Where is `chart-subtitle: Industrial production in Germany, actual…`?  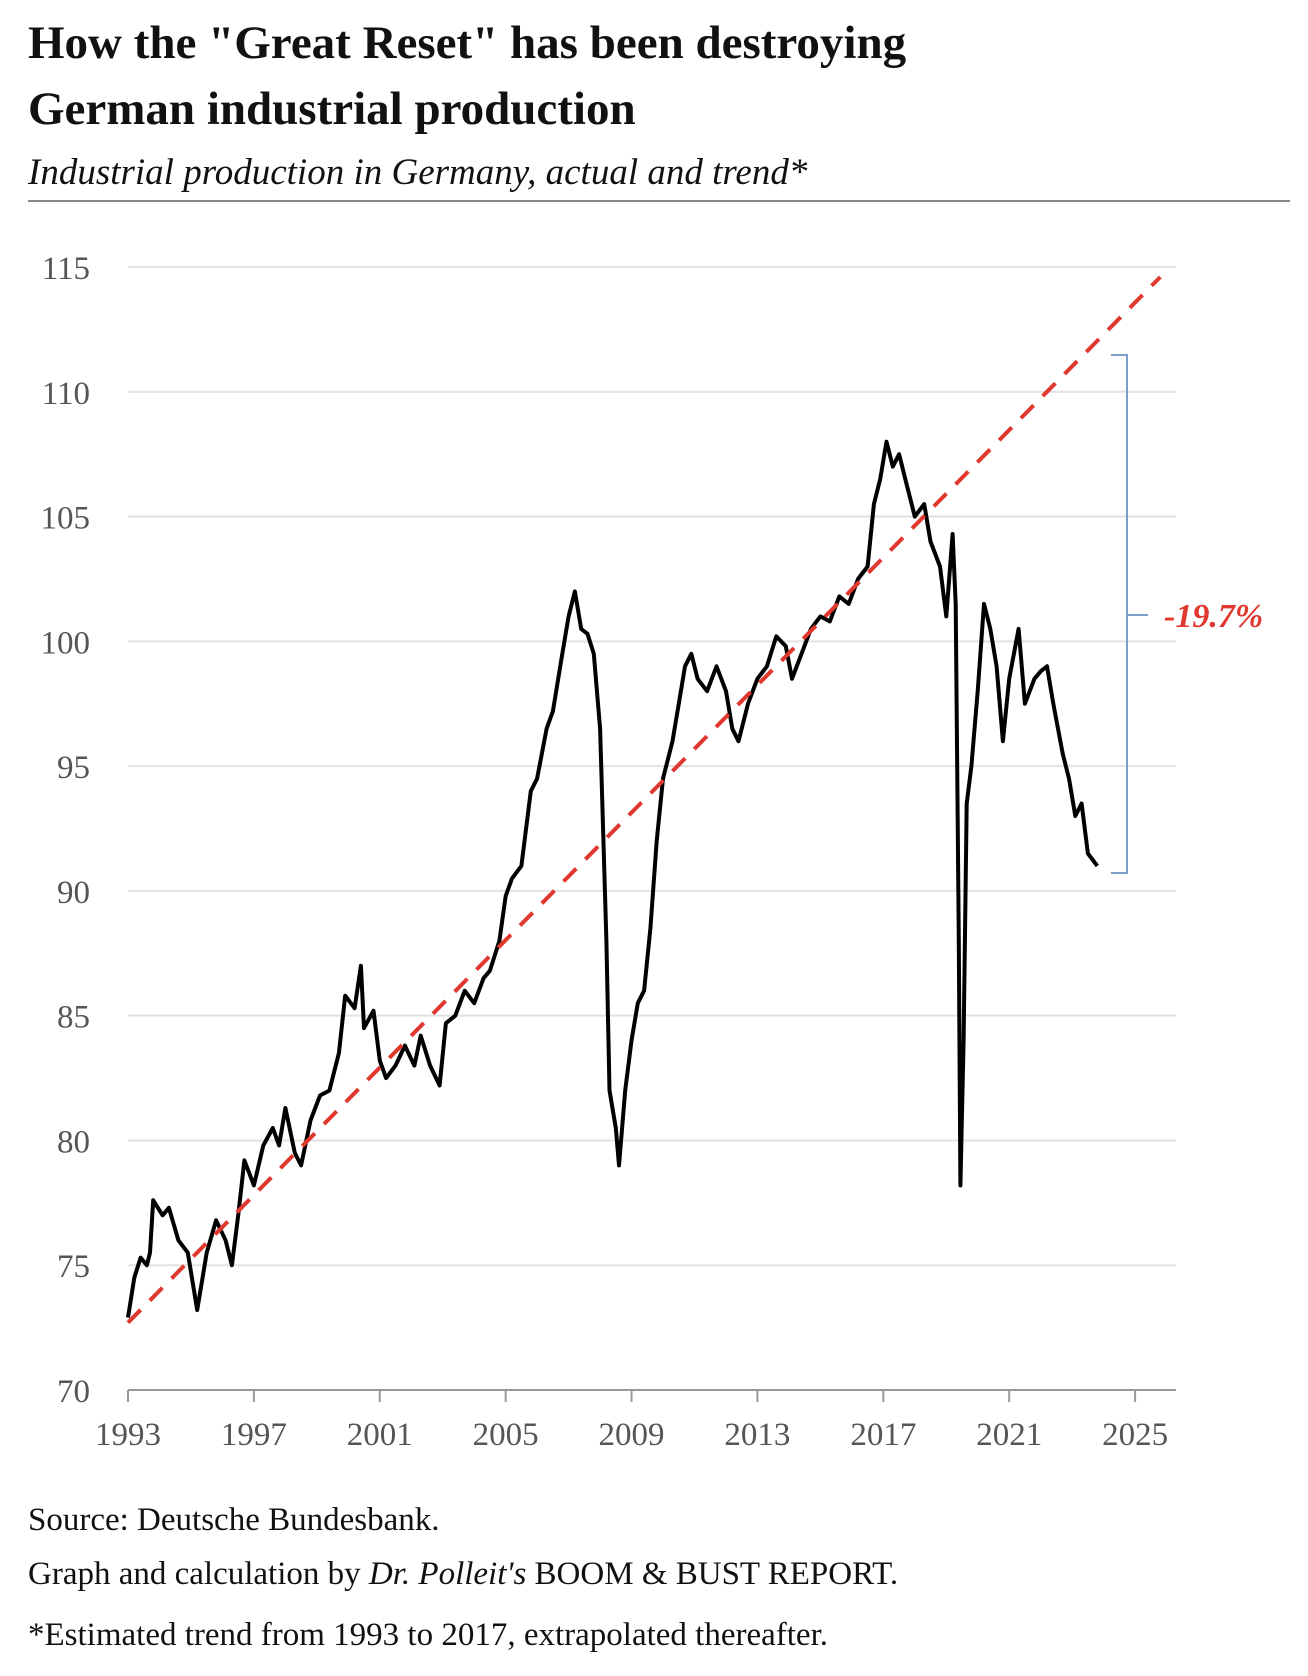 chart-subtitle: Industrial production in Germany, actual… is located at coordinates (417, 172).